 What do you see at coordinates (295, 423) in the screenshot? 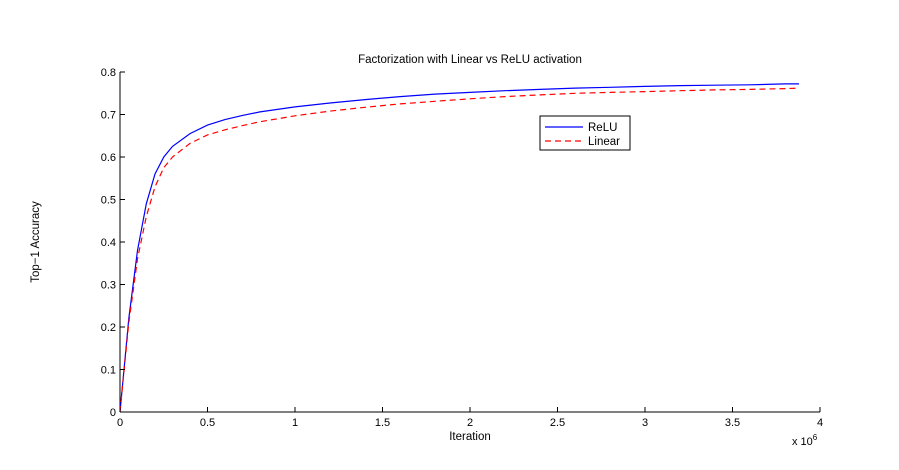
I see `x-tick-label: 1` at bounding box center [295, 423].